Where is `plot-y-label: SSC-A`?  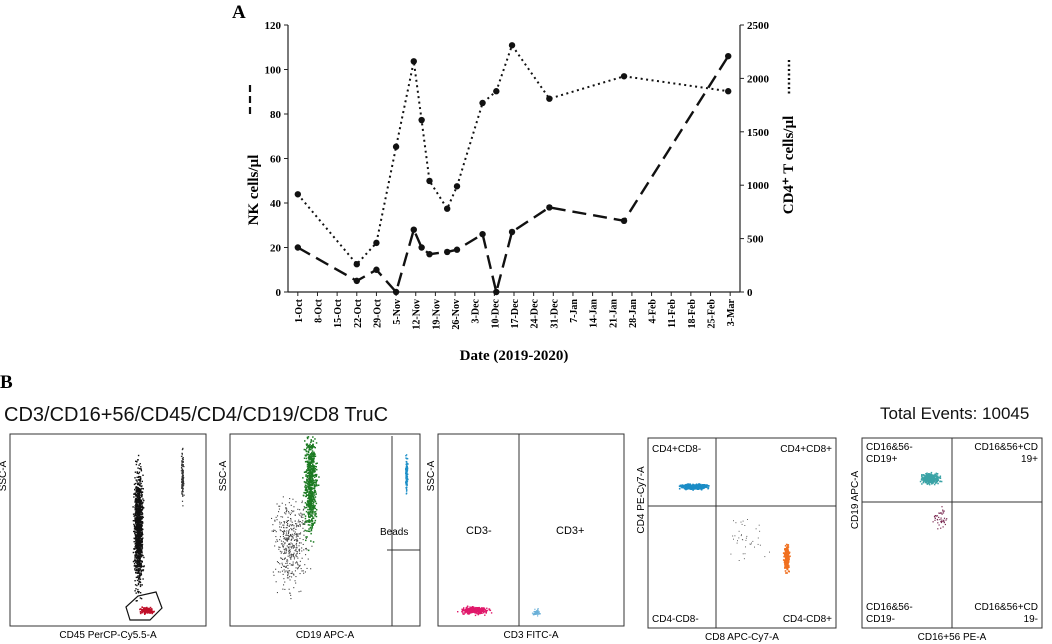 plot-y-label: SSC-A is located at coordinates (431, 475).